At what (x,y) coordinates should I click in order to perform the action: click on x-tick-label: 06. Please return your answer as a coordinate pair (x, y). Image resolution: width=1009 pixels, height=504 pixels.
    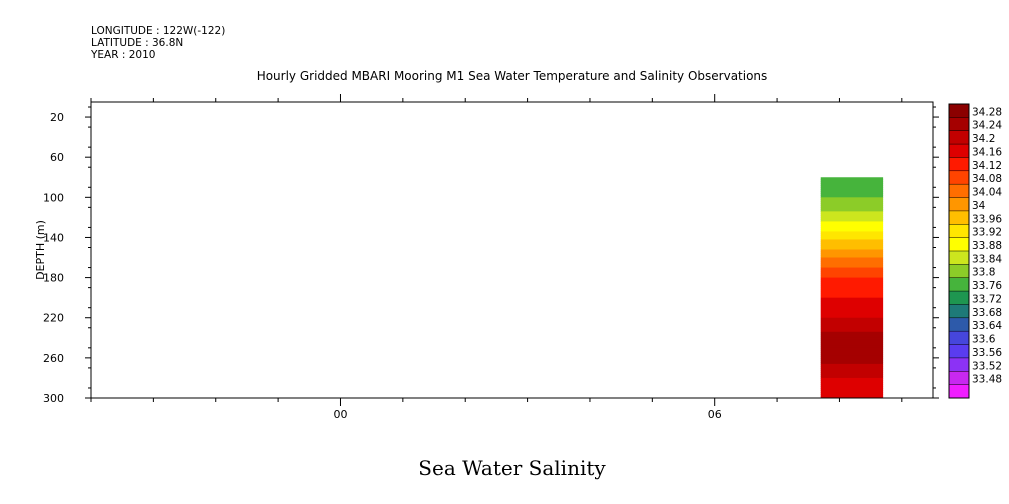
    Looking at the image, I should click on (715, 414).